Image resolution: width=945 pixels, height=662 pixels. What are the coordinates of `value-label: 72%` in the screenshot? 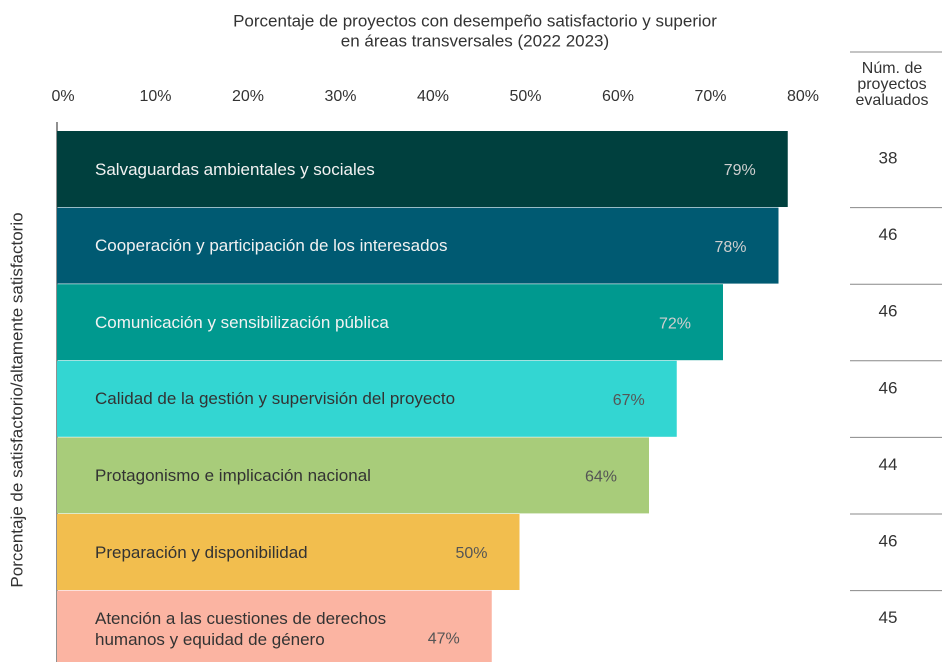 It's located at (675, 323).